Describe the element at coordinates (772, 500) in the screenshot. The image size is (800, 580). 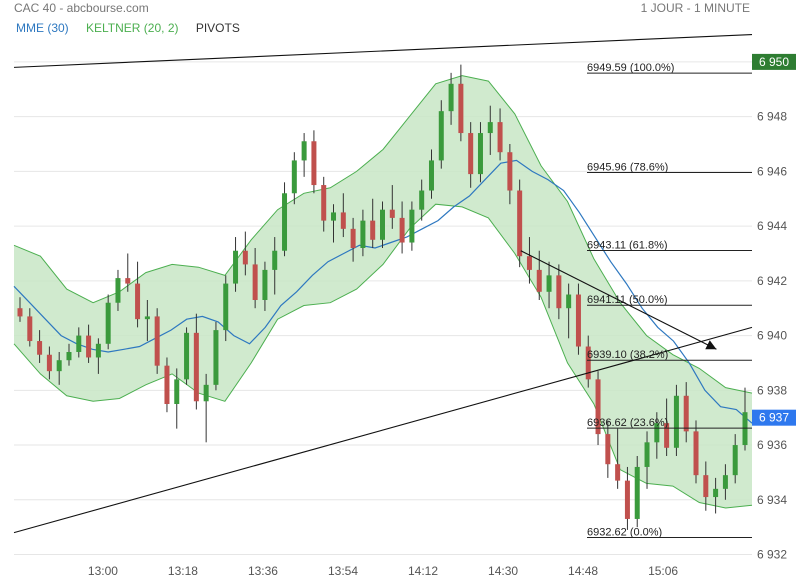
I see `y-tick-label: 6 934` at that location.